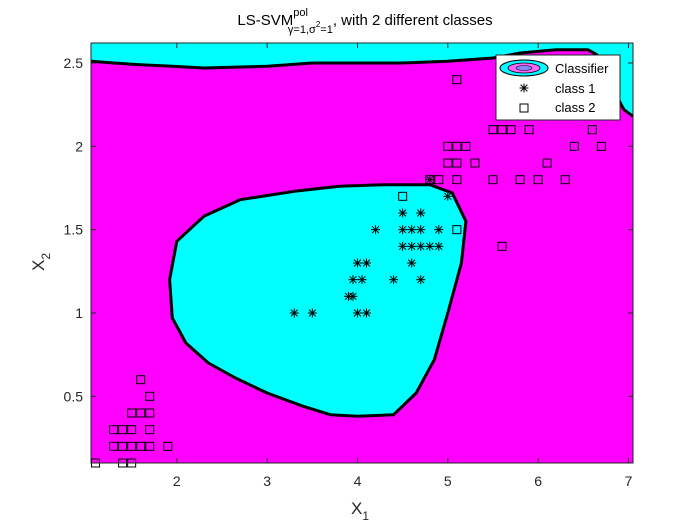 This screenshot has height=525, width=700. What do you see at coordinates (365, 516) in the screenshot?
I see `x-axis-label-sub: 1` at bounding box center [365, 516].